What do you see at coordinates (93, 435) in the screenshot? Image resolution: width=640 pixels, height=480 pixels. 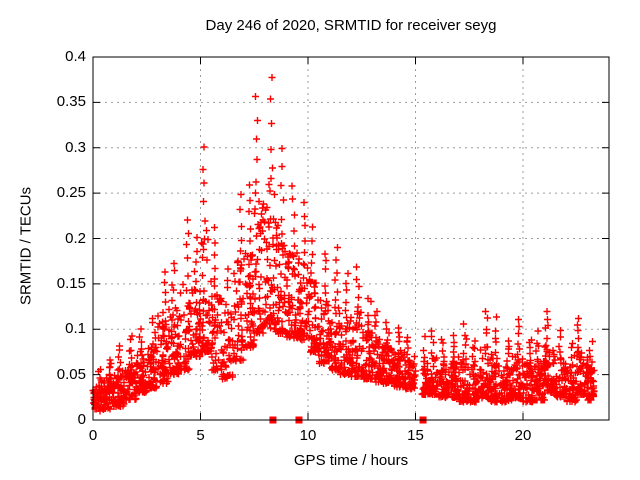 I see `x-tick-label: 0` at bounding box center [93, 435].